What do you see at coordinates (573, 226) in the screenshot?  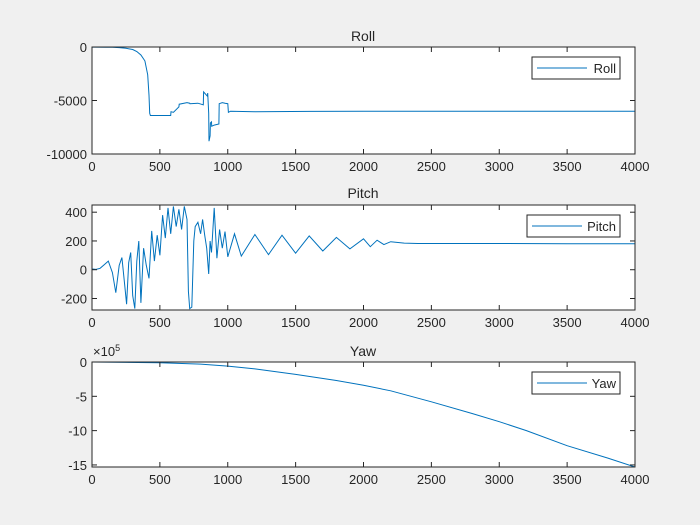 I see `subplot-pitch-legend: Pitch` at bounding box center [573, 226].